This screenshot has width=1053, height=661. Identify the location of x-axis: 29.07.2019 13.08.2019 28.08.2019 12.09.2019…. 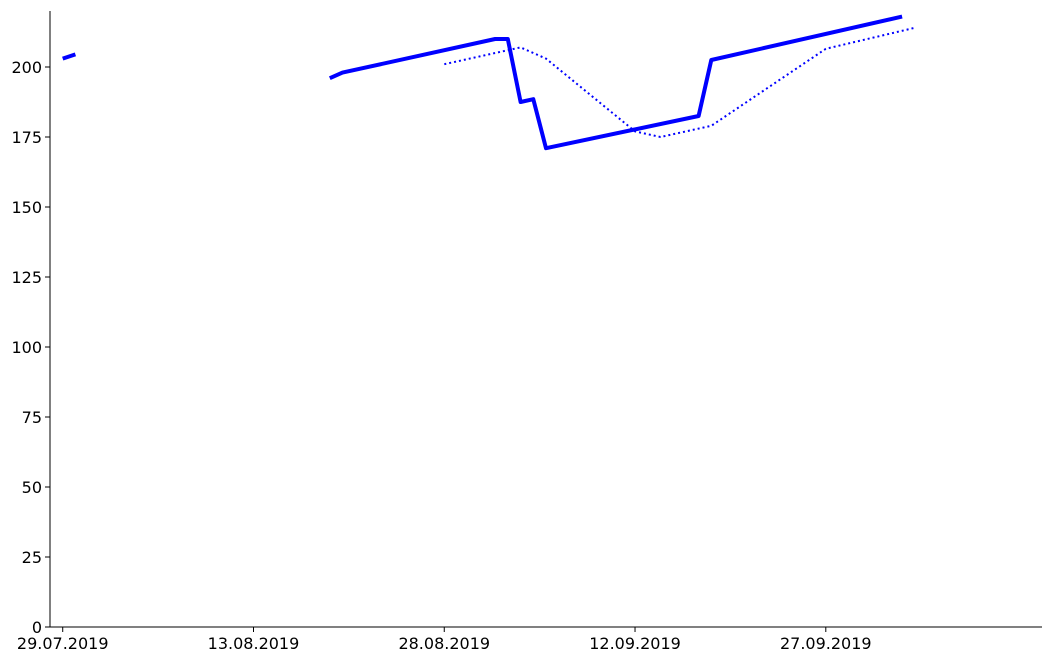
(529, 639).